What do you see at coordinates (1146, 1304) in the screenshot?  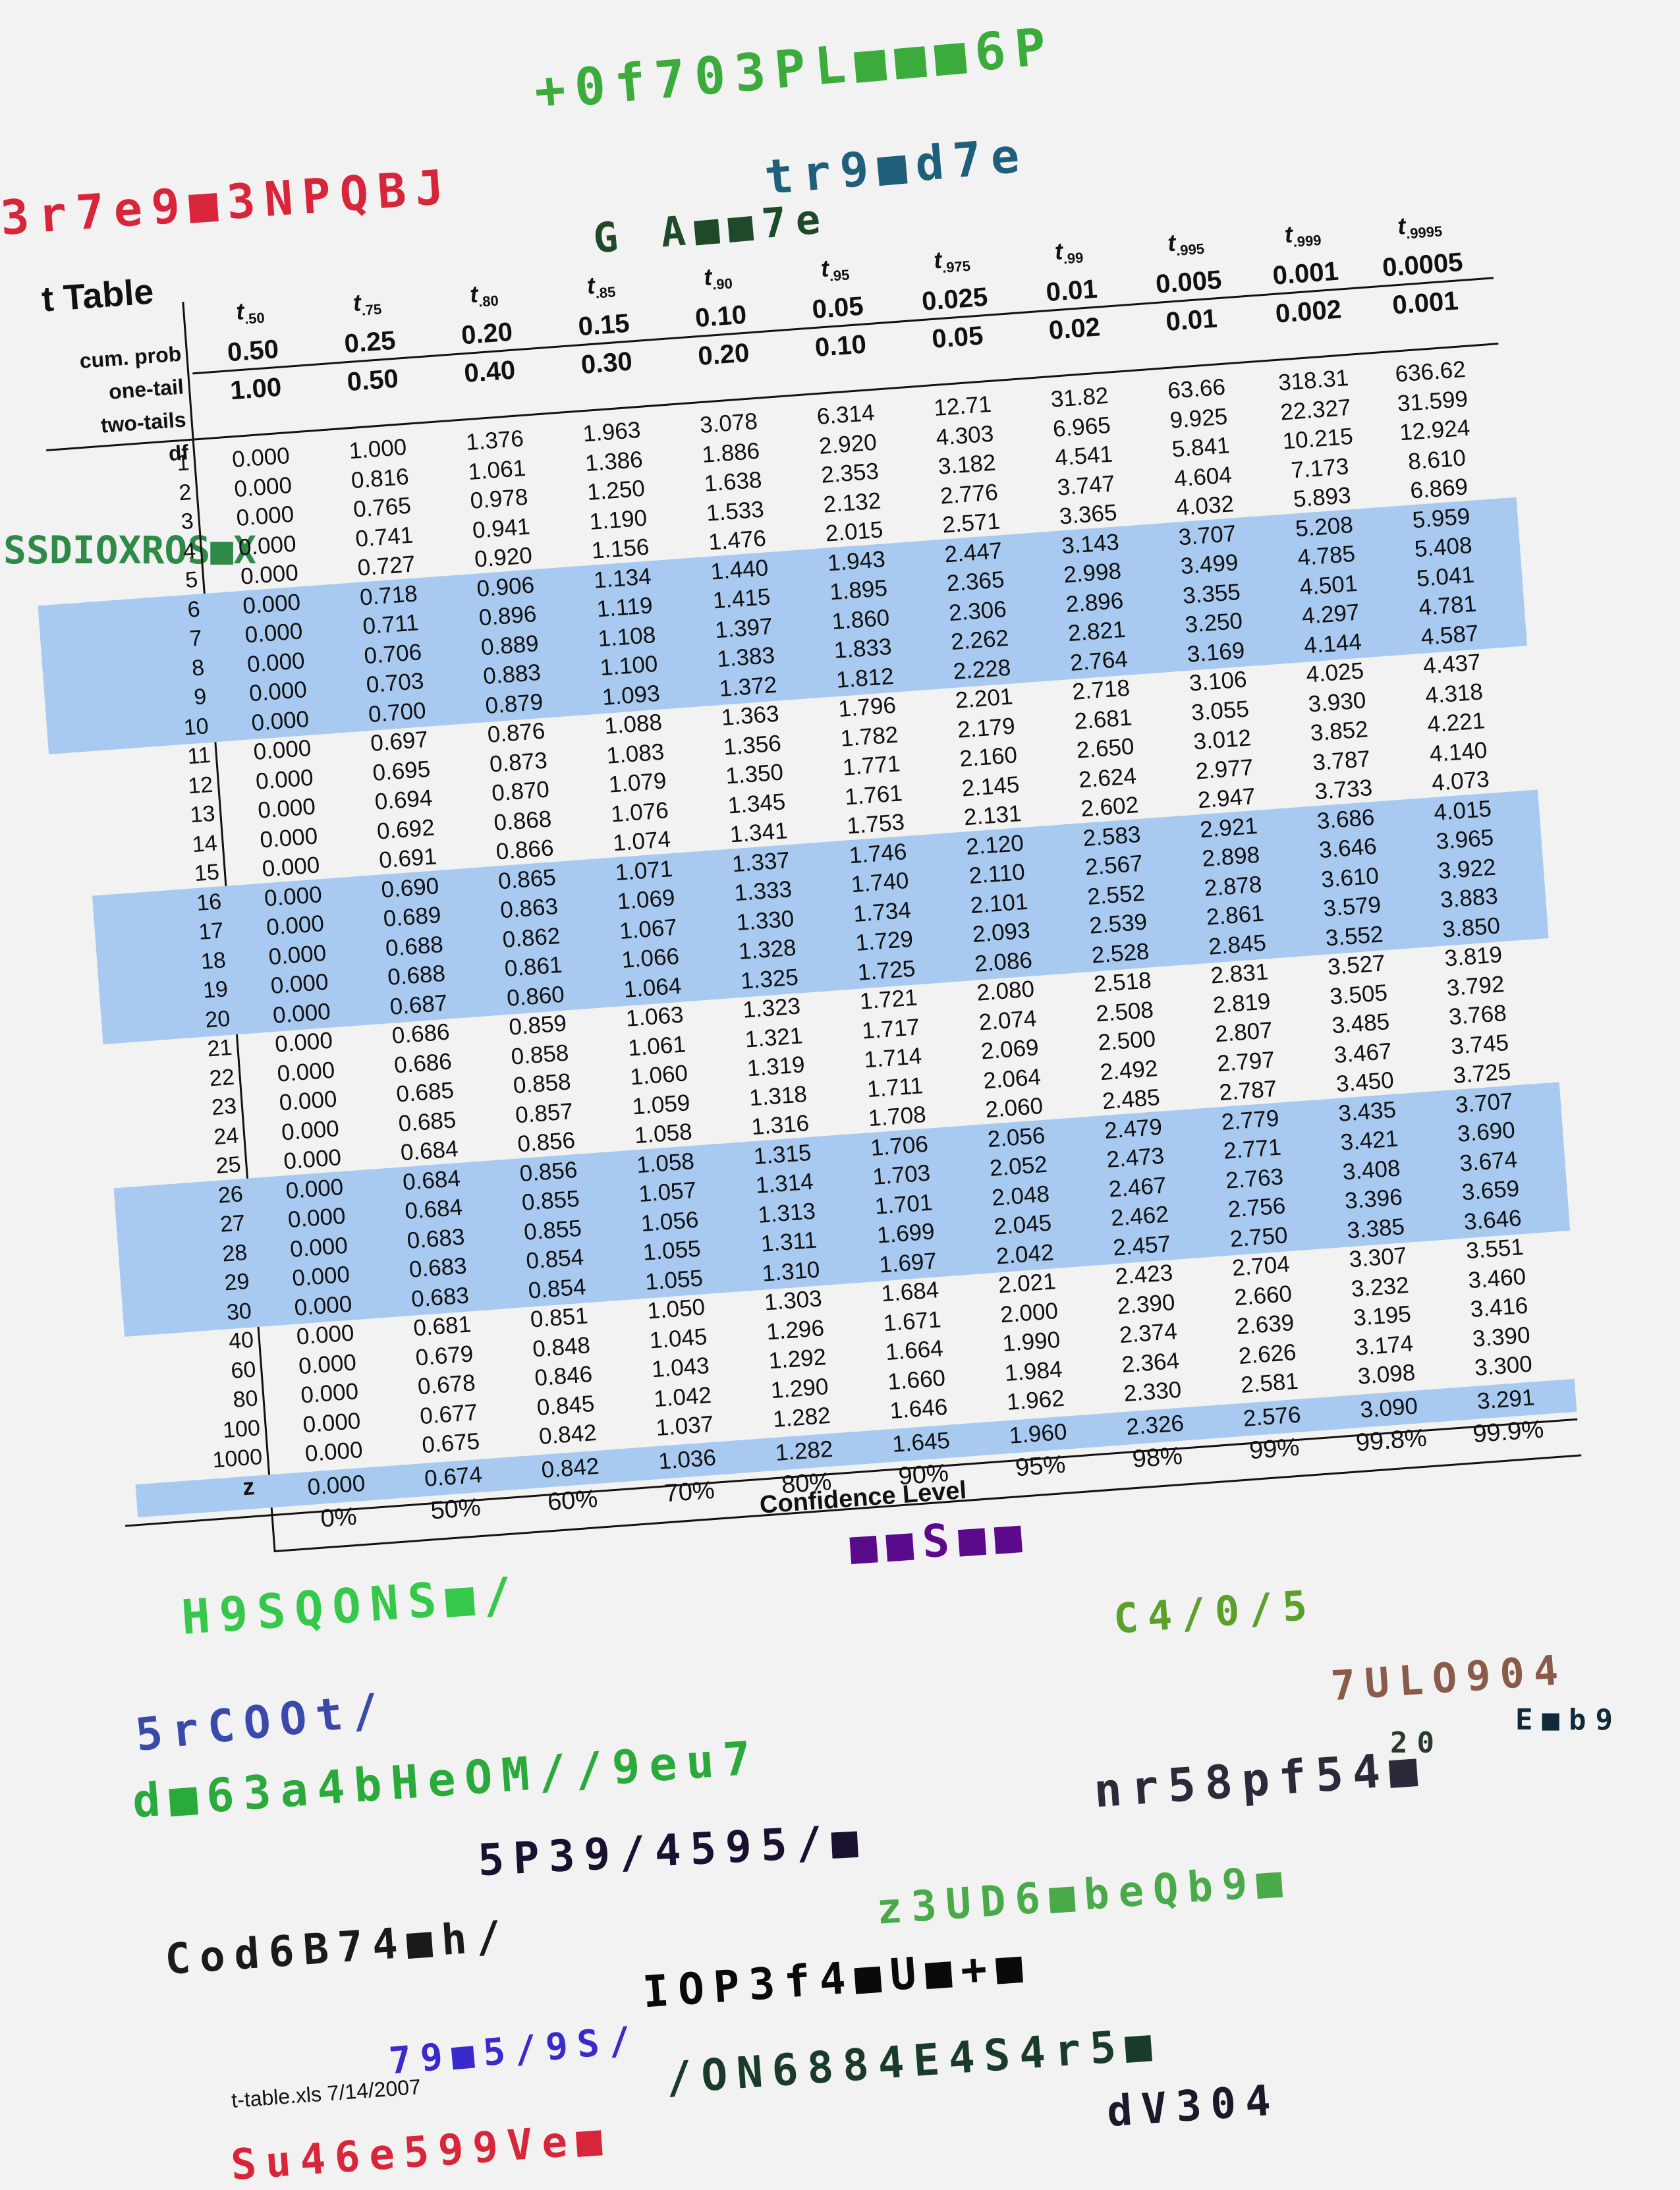 I see `table-cell: 2.390` at bounding box center [1146, 1304].